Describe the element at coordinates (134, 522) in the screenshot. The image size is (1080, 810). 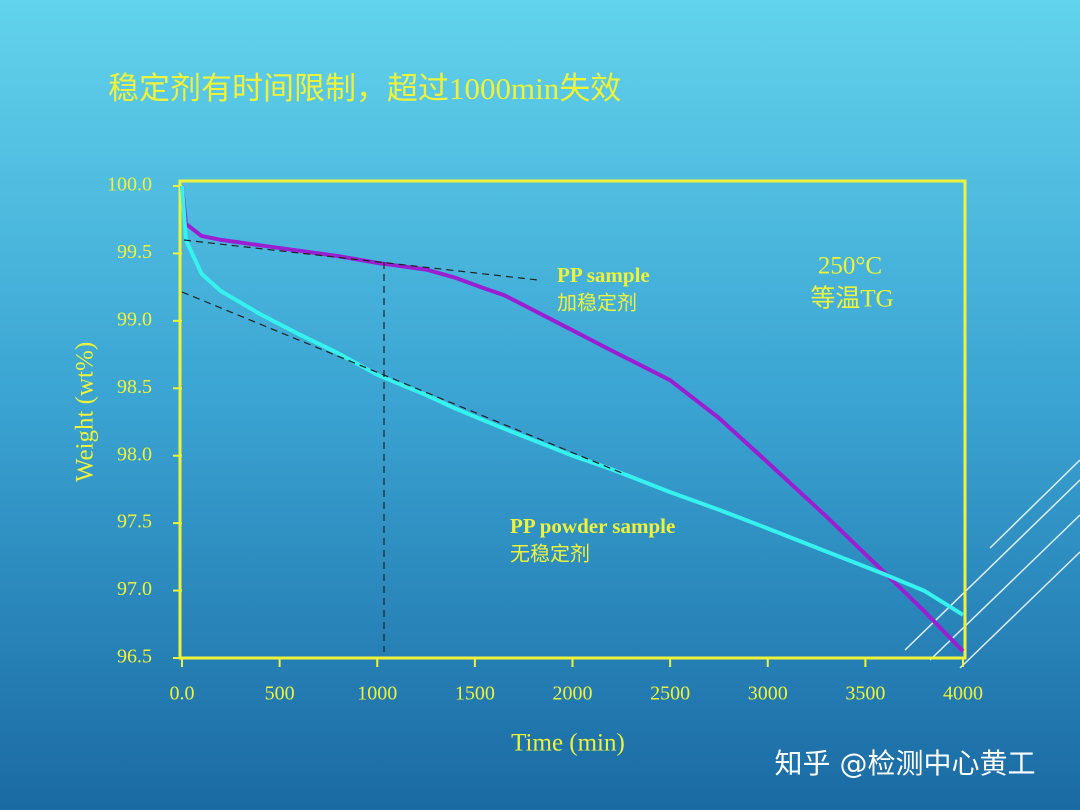
I see `y-tick-label: 97.5` at that location.